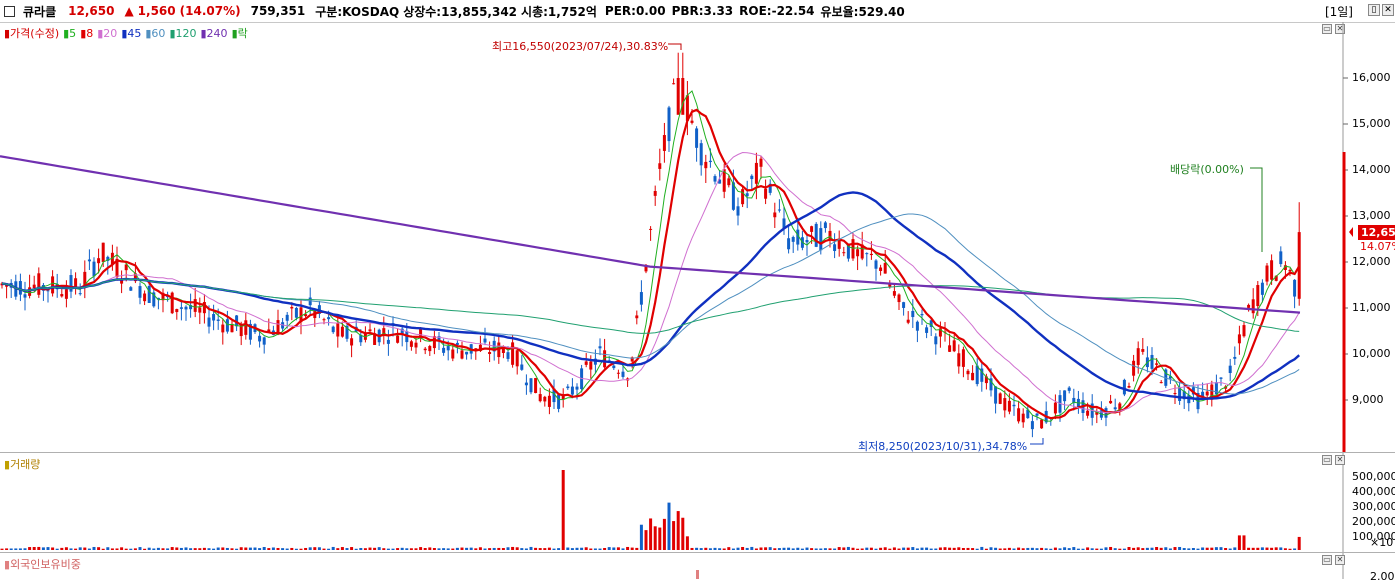 The height and width of the screenshot is (583, 1395). What do you see at coordinates (1338, 12) in the screenshot?
I see `period-selector: [1일]` at bounding box center [1338, 12].